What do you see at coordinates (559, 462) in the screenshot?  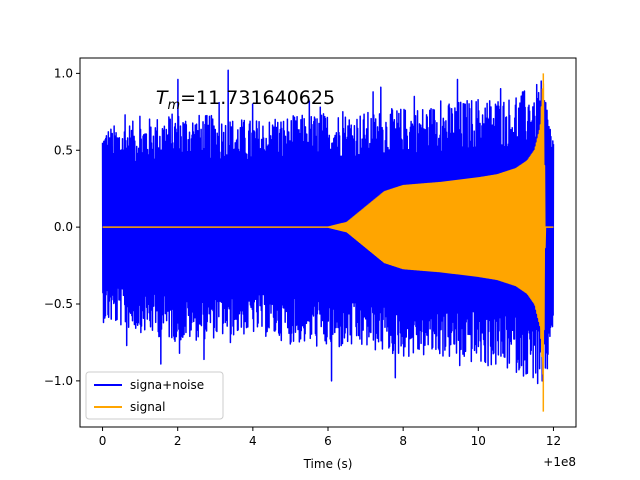 I see `x-offset-label: +1e8` at bounding box center [559, 462].